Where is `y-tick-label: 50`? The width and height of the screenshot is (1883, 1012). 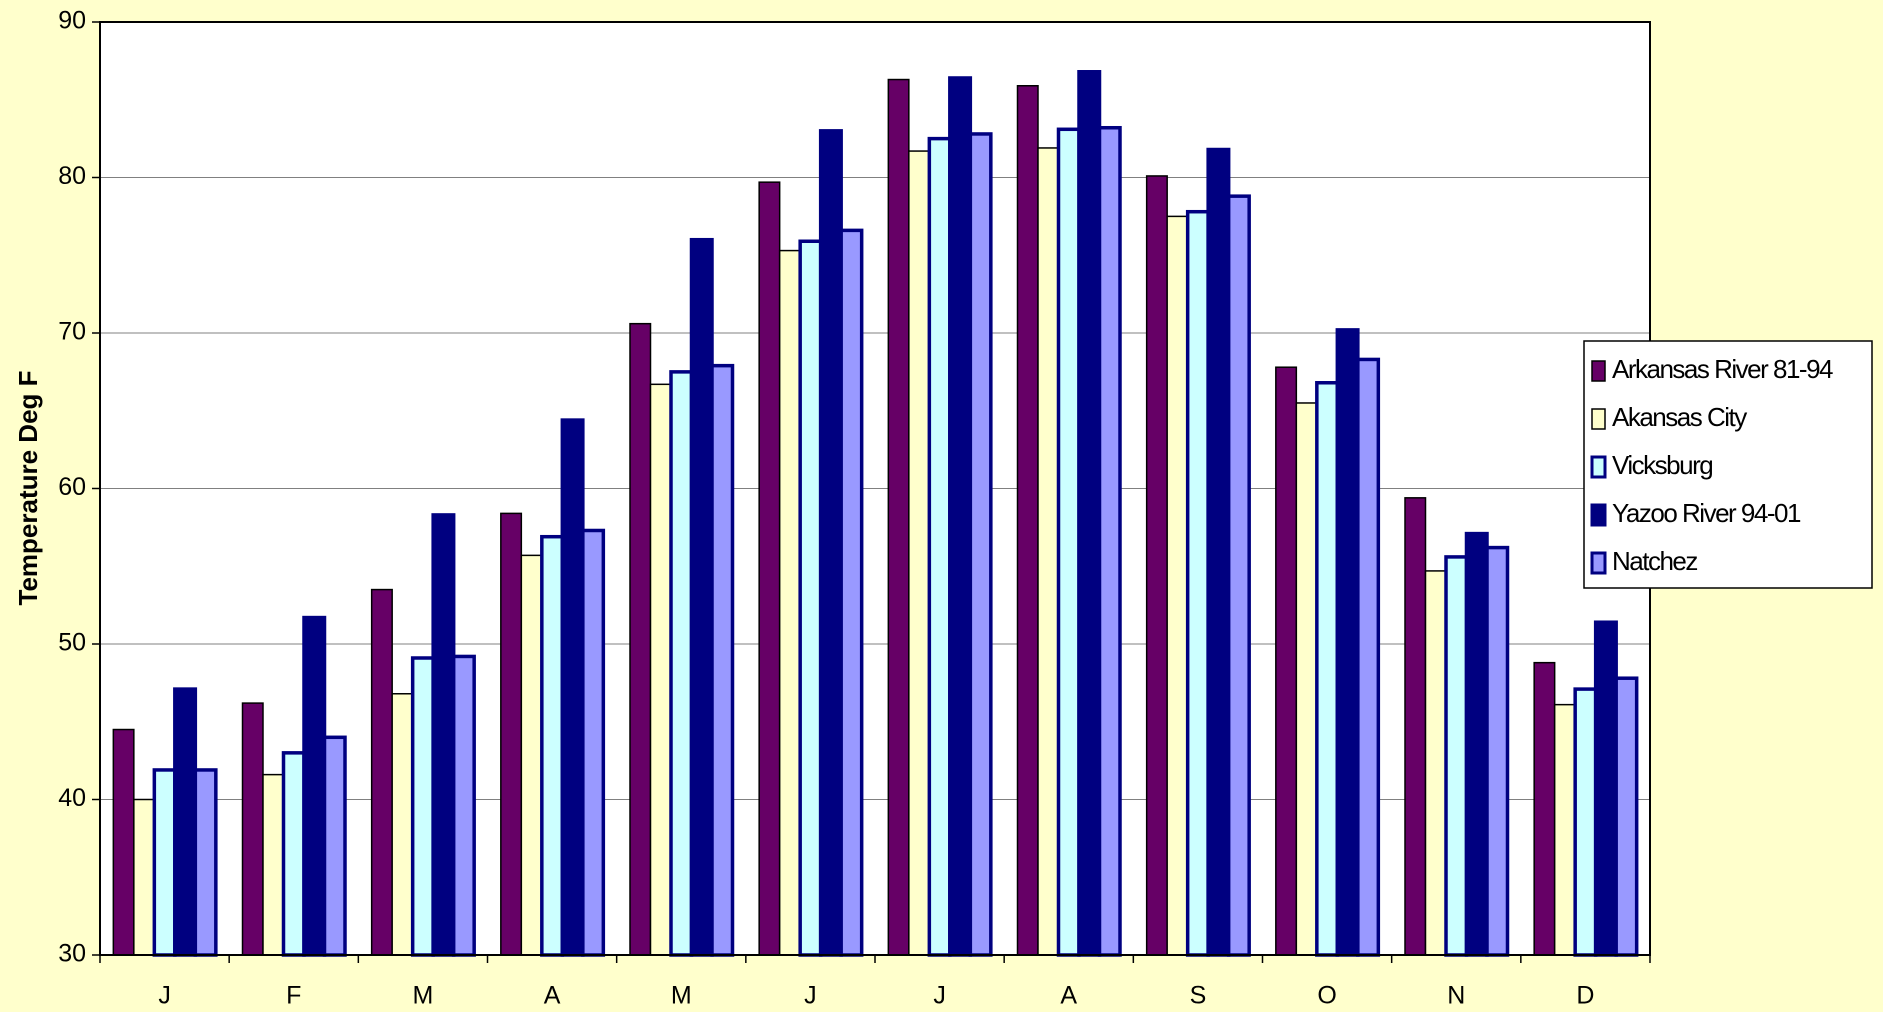 y-tick-label: 50 is located at coordinates (72, 643).